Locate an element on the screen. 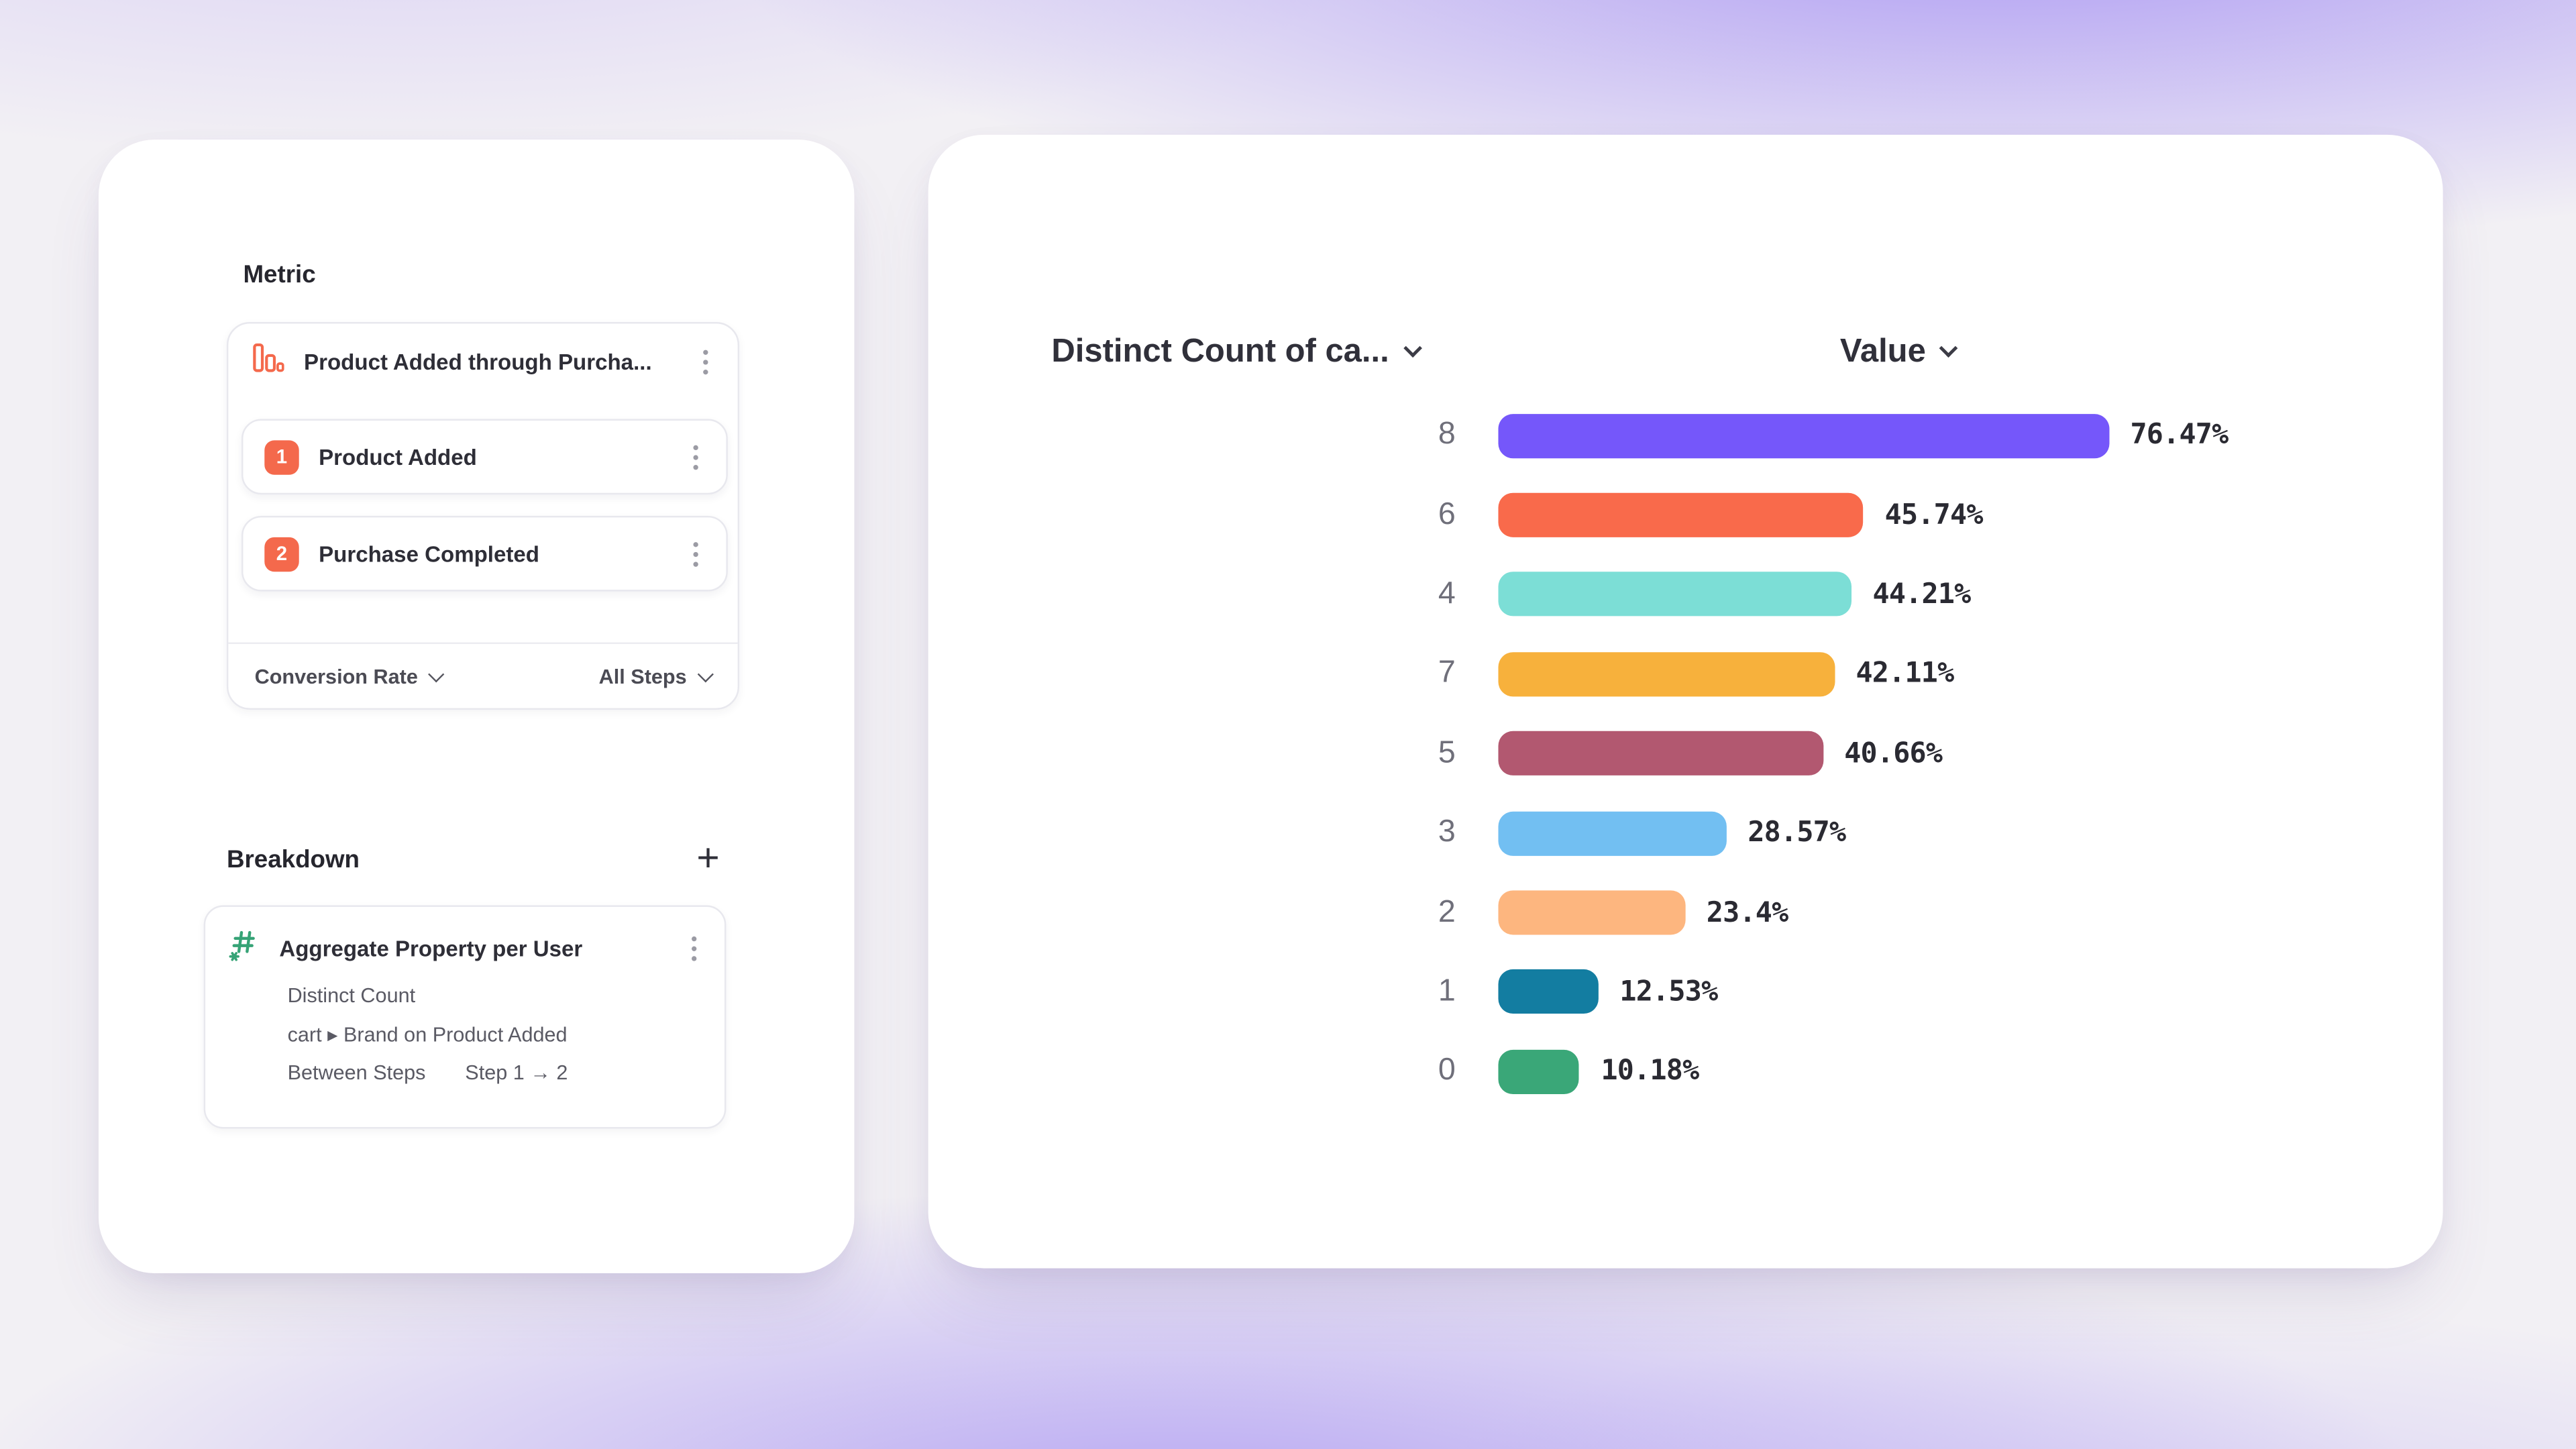 This screenshot has height=1449, width=2576. funnel-step-row-2: 2 Purchase Completed is located at coordinates (484, 553).